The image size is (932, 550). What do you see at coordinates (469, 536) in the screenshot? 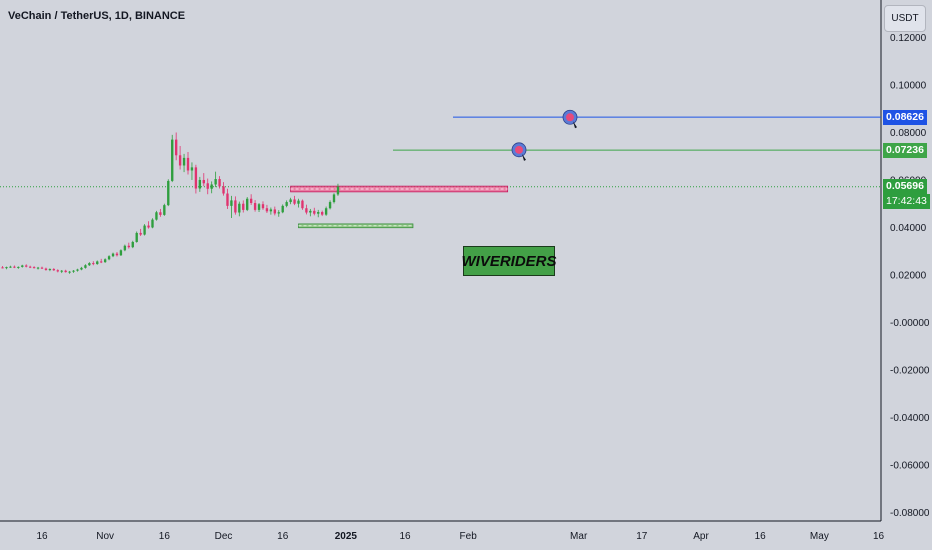
I see `x-tick-label: Feb` at bounding box center [469, 536].